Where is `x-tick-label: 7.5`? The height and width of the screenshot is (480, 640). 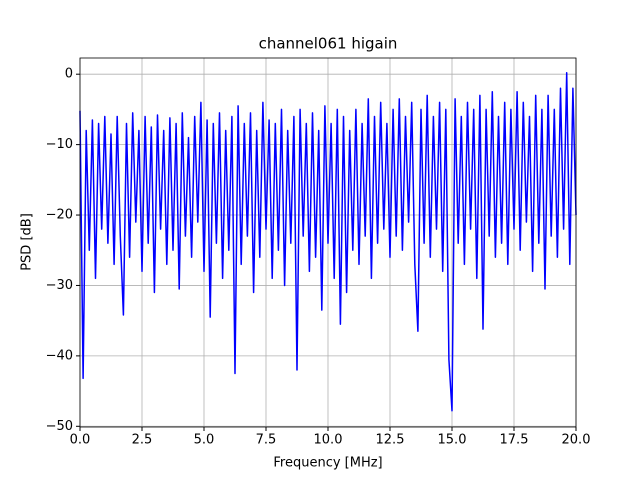 x-tick-label: 7.5 is located at coordinates (266, 440).